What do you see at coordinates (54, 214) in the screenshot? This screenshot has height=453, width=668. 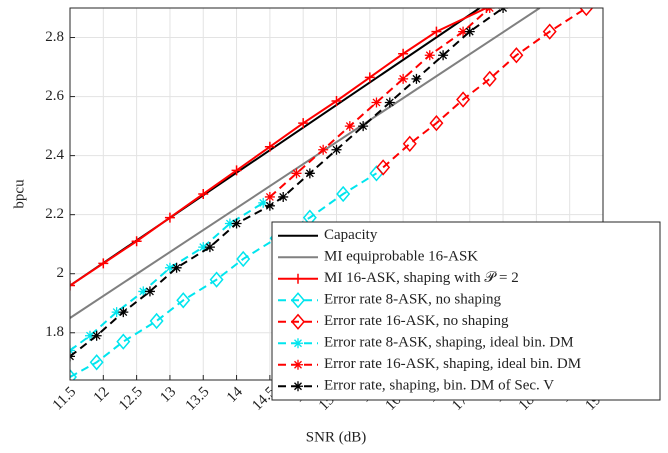 I see `y-tick-label: 2.2` at bounding box center [54, 214].